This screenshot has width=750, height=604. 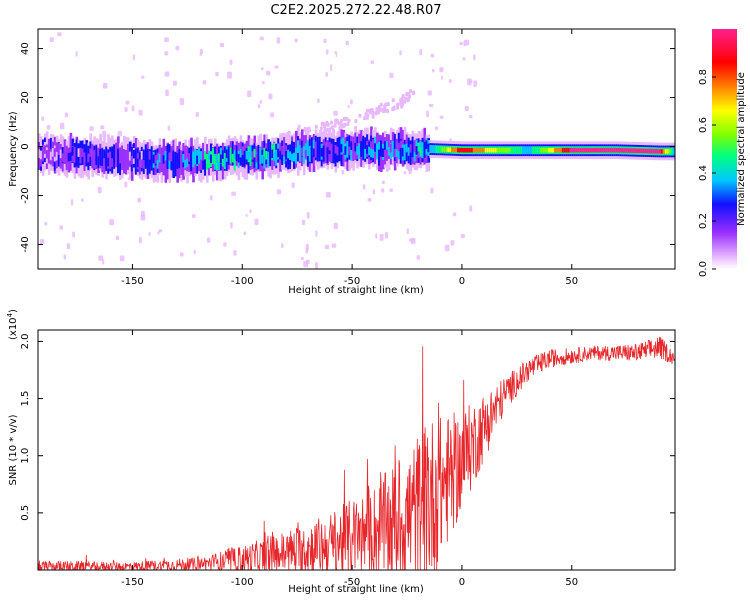 What do you see at coordinates (703, 77) in the screenshot?
I see `colorbar-tick-label: 0.8` at bounding box center [703, 77].